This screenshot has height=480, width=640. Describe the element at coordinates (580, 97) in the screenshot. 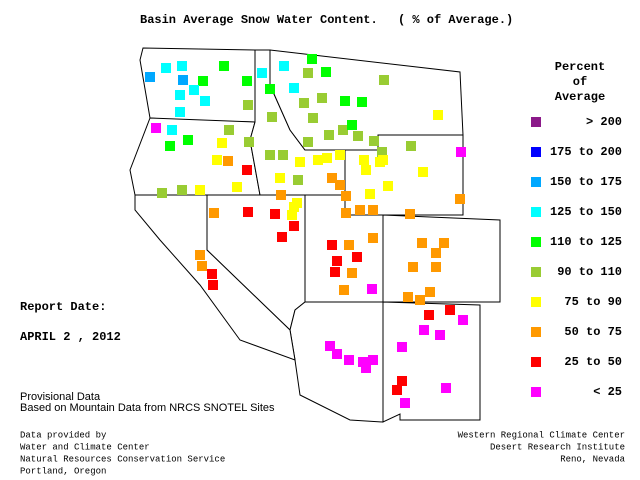

I see `legend-title: Average` at that location.